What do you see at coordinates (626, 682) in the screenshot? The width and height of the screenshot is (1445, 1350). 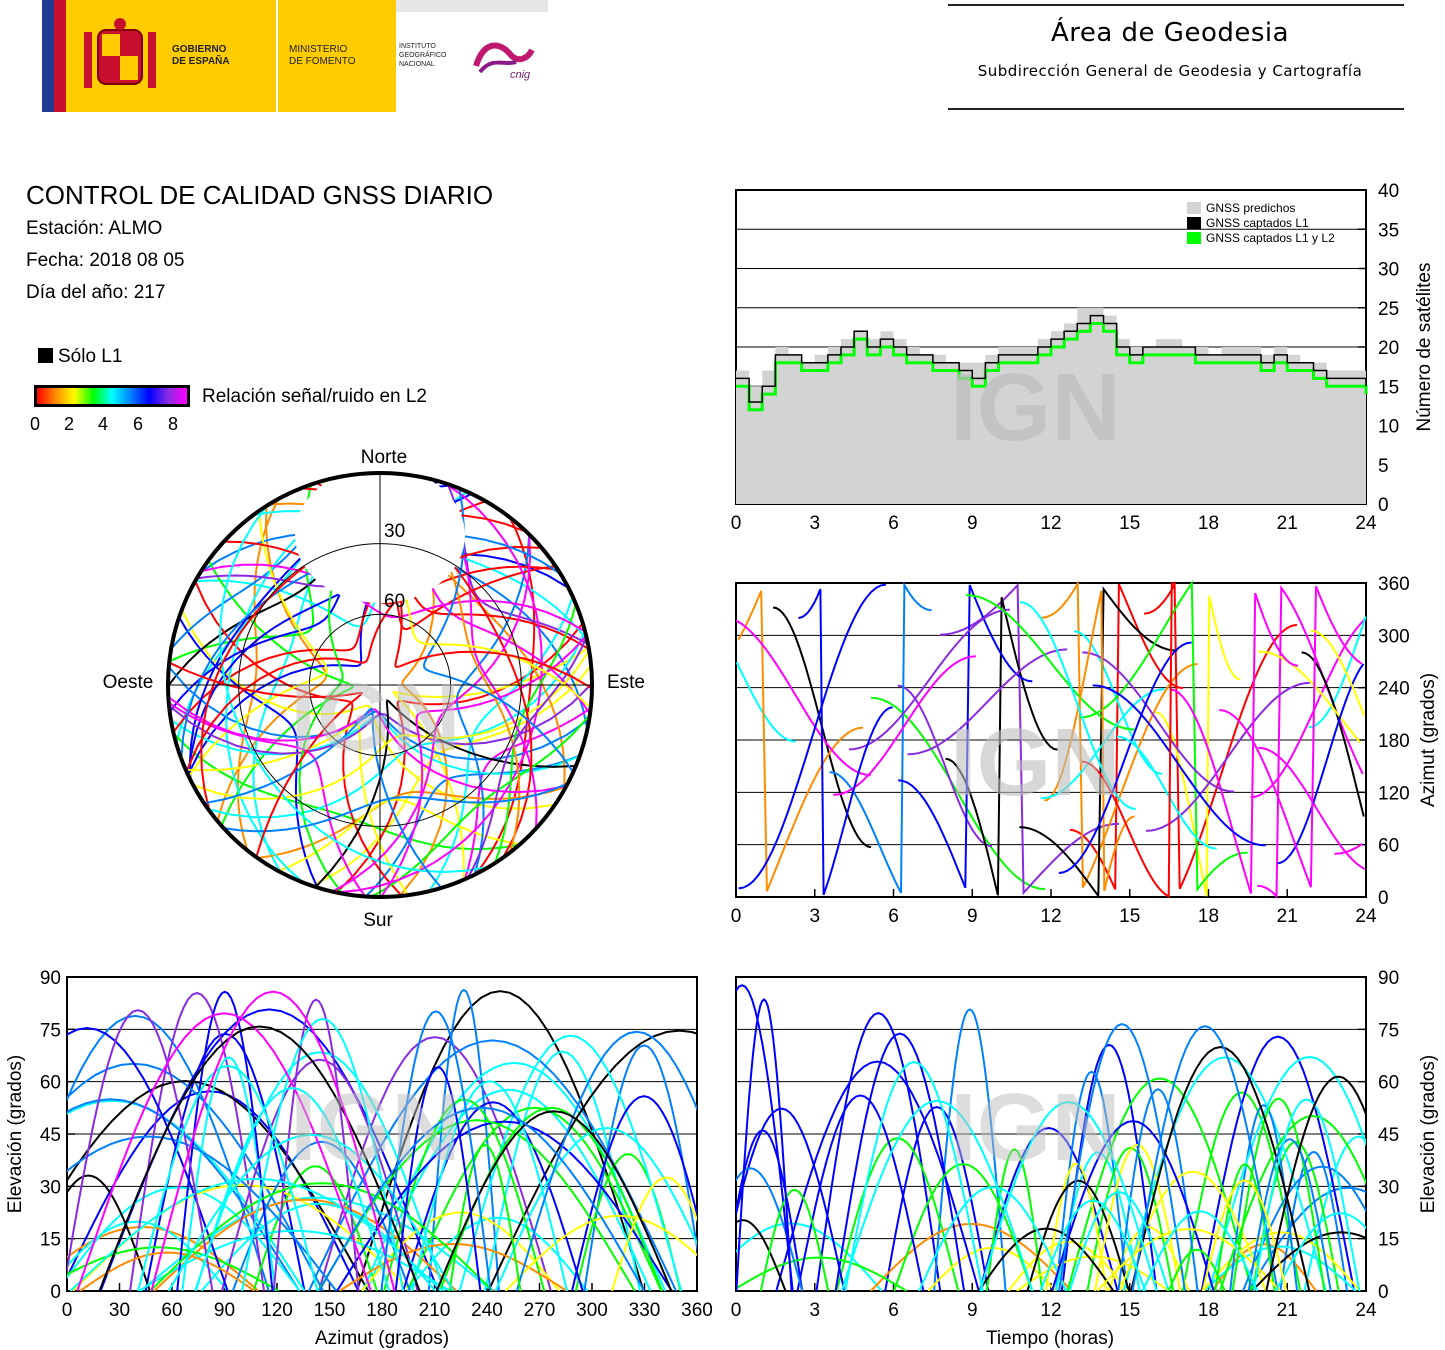 I see `compass-east: Este` at bounding box center [626, 682].